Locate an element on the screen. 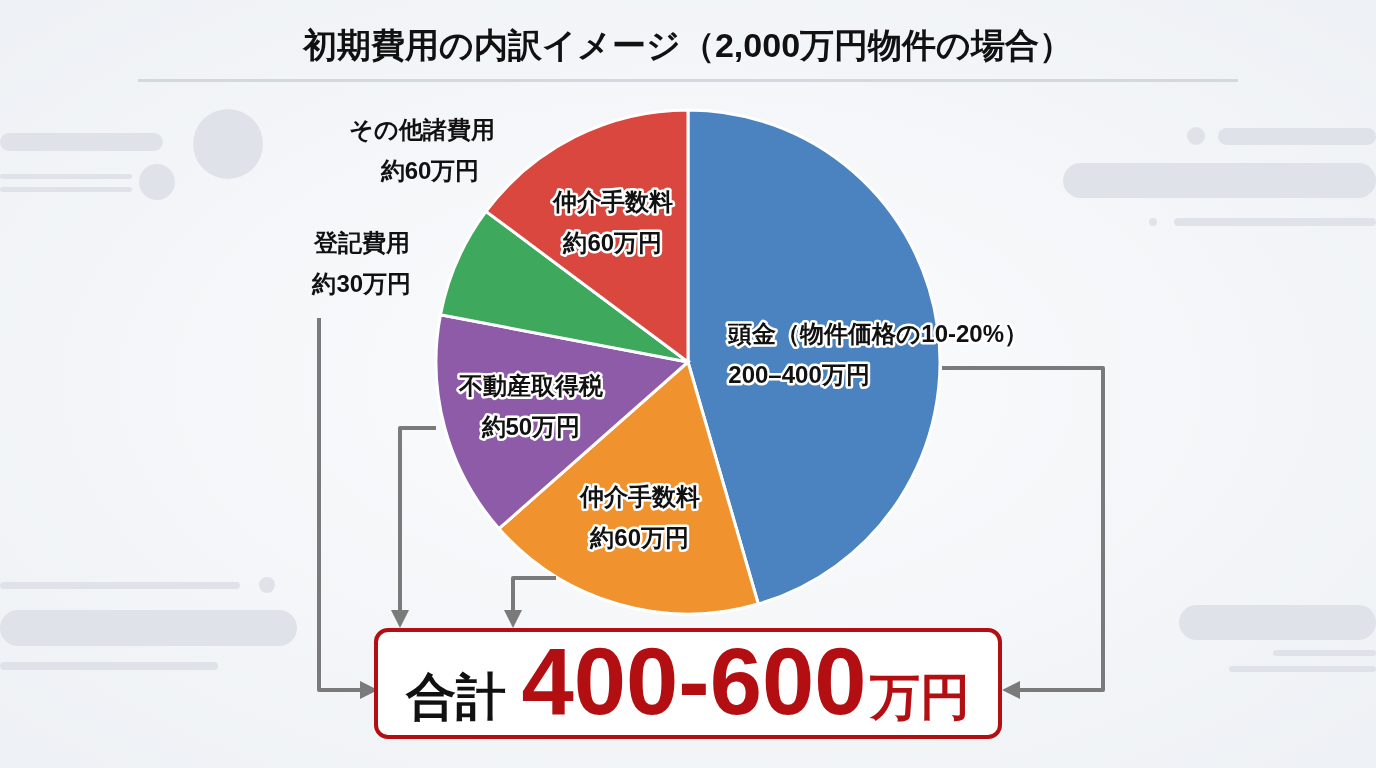 Image resolution: width=1376 pixels, height=768 pixels. data-label: 200–400万円 is located at coordinates (799, 375).